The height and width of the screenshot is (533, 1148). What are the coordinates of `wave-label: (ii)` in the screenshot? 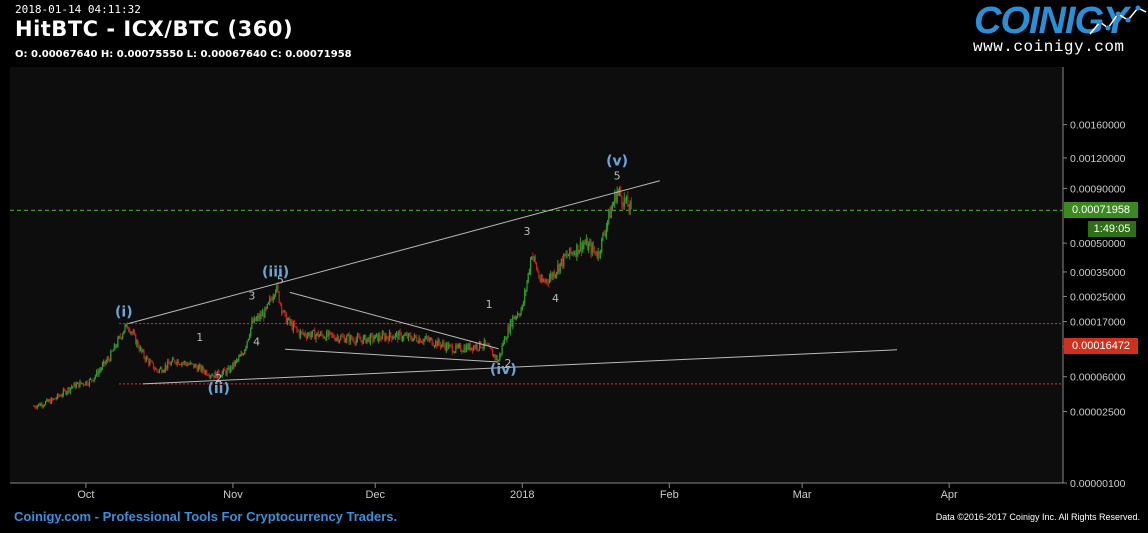 It's located at (218, 389).